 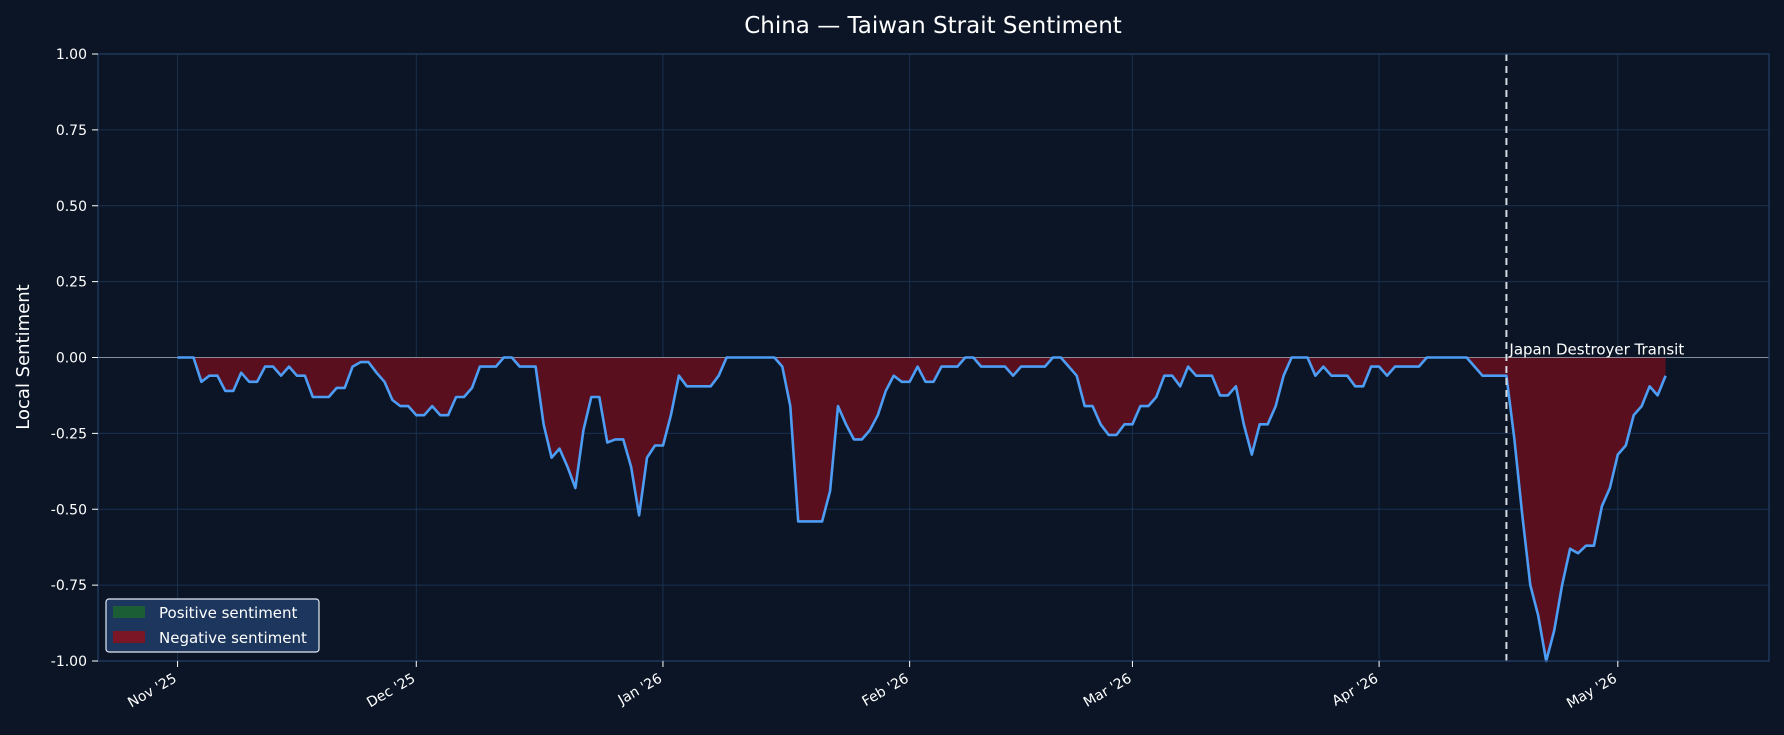 I want to click on event-label: Japan Destroyer Transit, so click(x=1596, y=350).